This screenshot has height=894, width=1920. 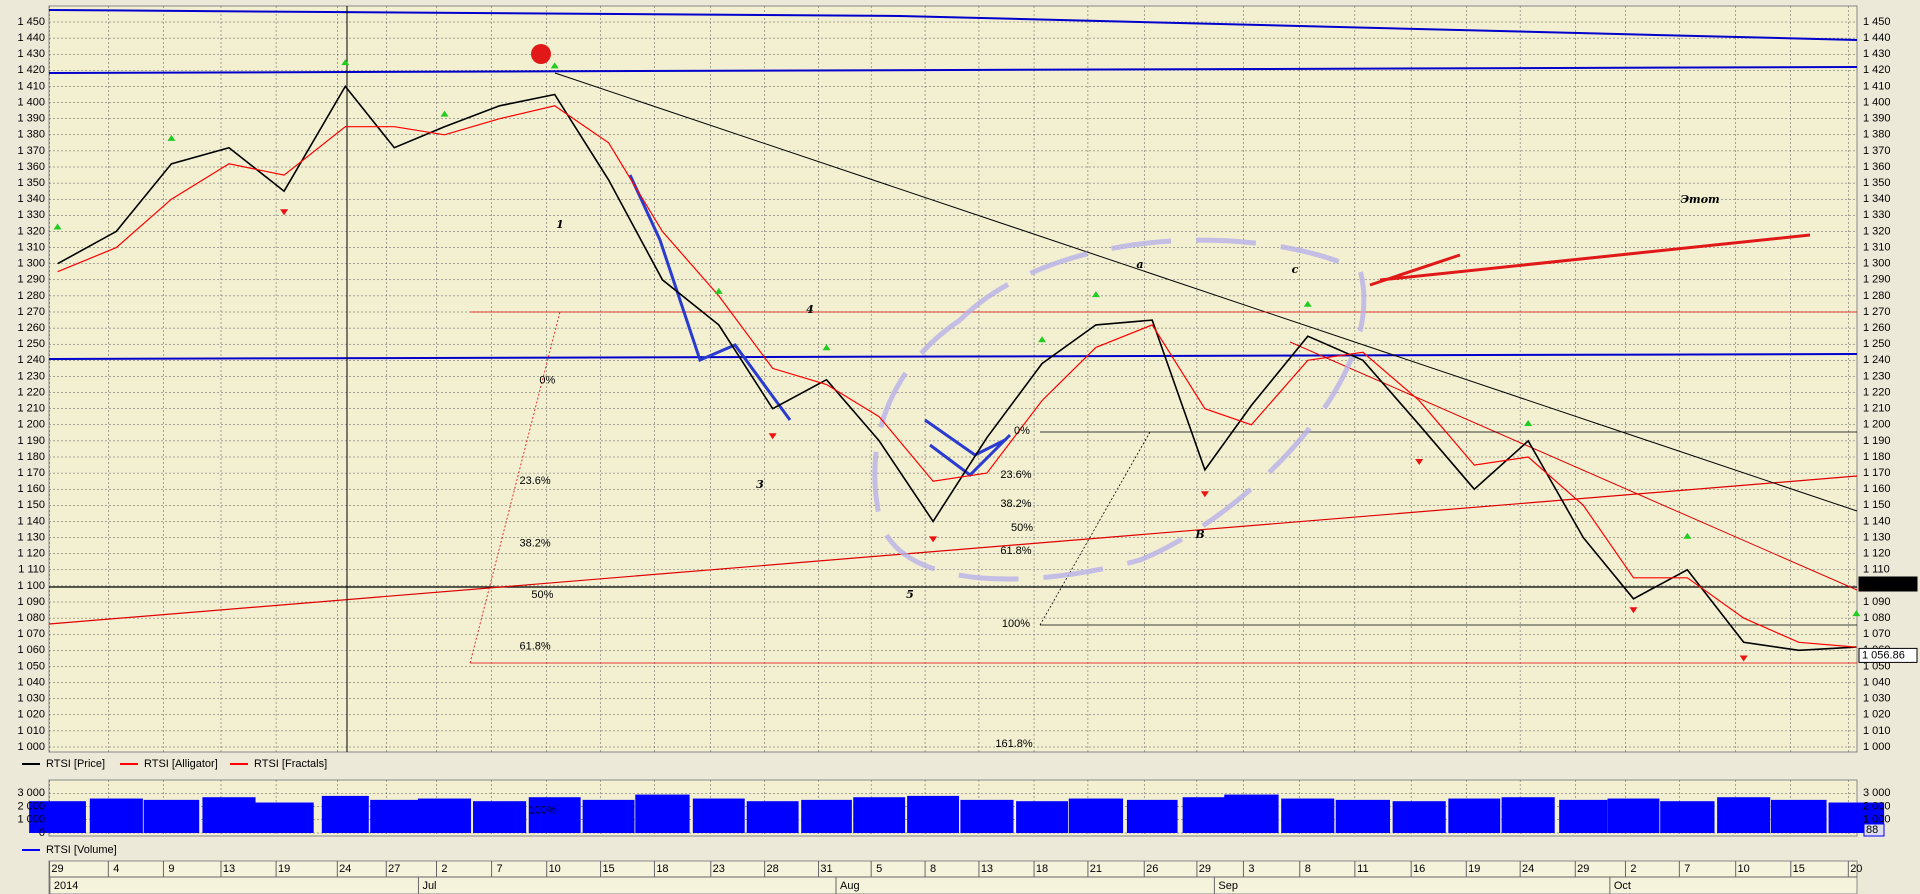 I want to click on x-tick-label: 26, so click(x=1152, y=869).